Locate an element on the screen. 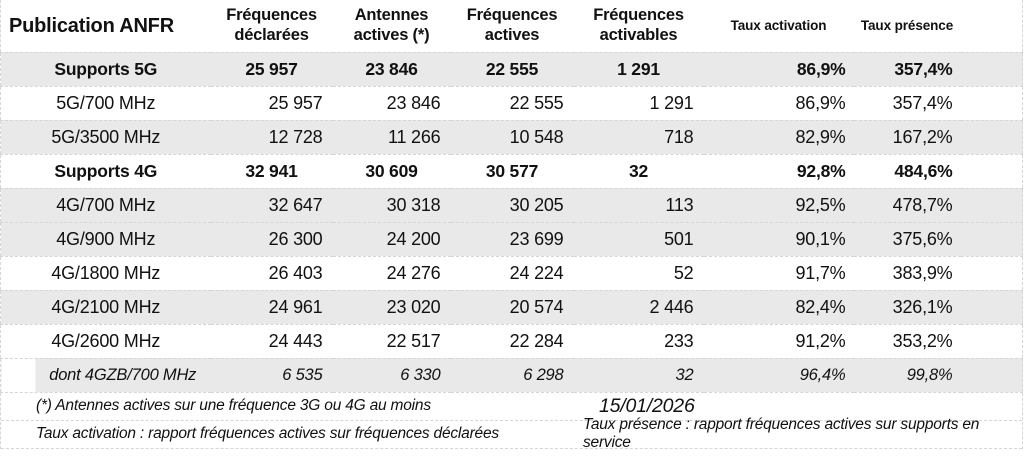 The height and width of the screenshot is (459, 1030). cell-frequences-actives: 23 699 is located at coordinates (512, 238).